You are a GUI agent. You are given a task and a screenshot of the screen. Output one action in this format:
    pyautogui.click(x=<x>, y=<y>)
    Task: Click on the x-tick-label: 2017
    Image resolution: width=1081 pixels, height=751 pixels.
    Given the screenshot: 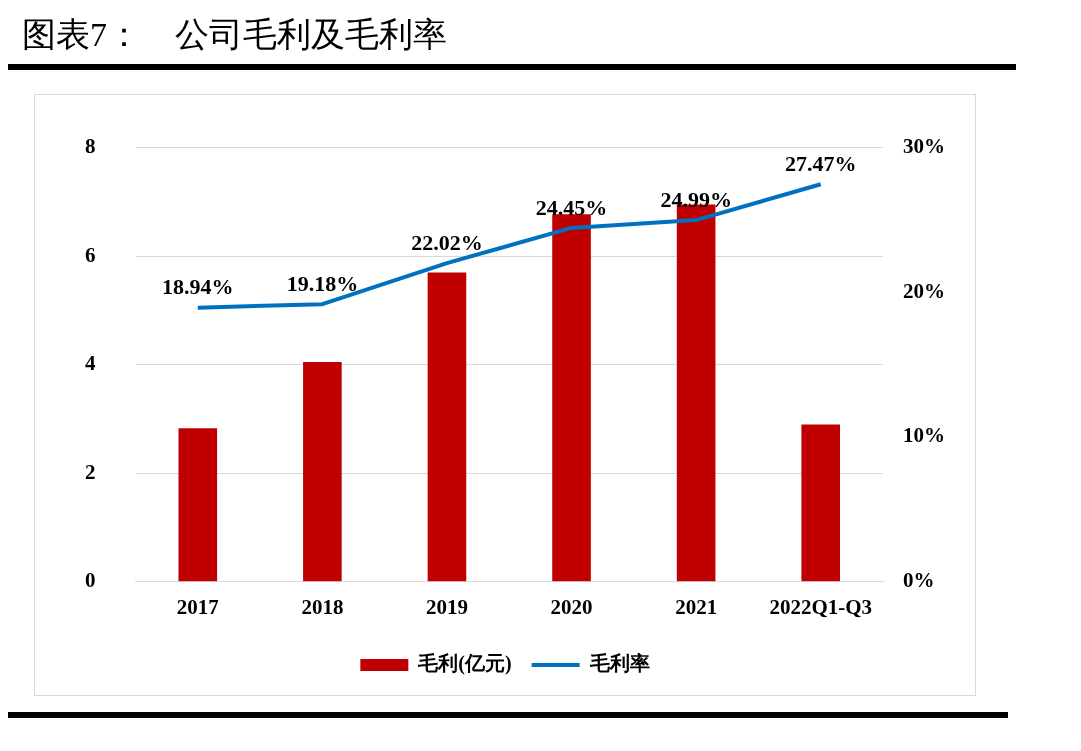 What is the action you would take?
    pyautogui.click(x=197, y=606)
    